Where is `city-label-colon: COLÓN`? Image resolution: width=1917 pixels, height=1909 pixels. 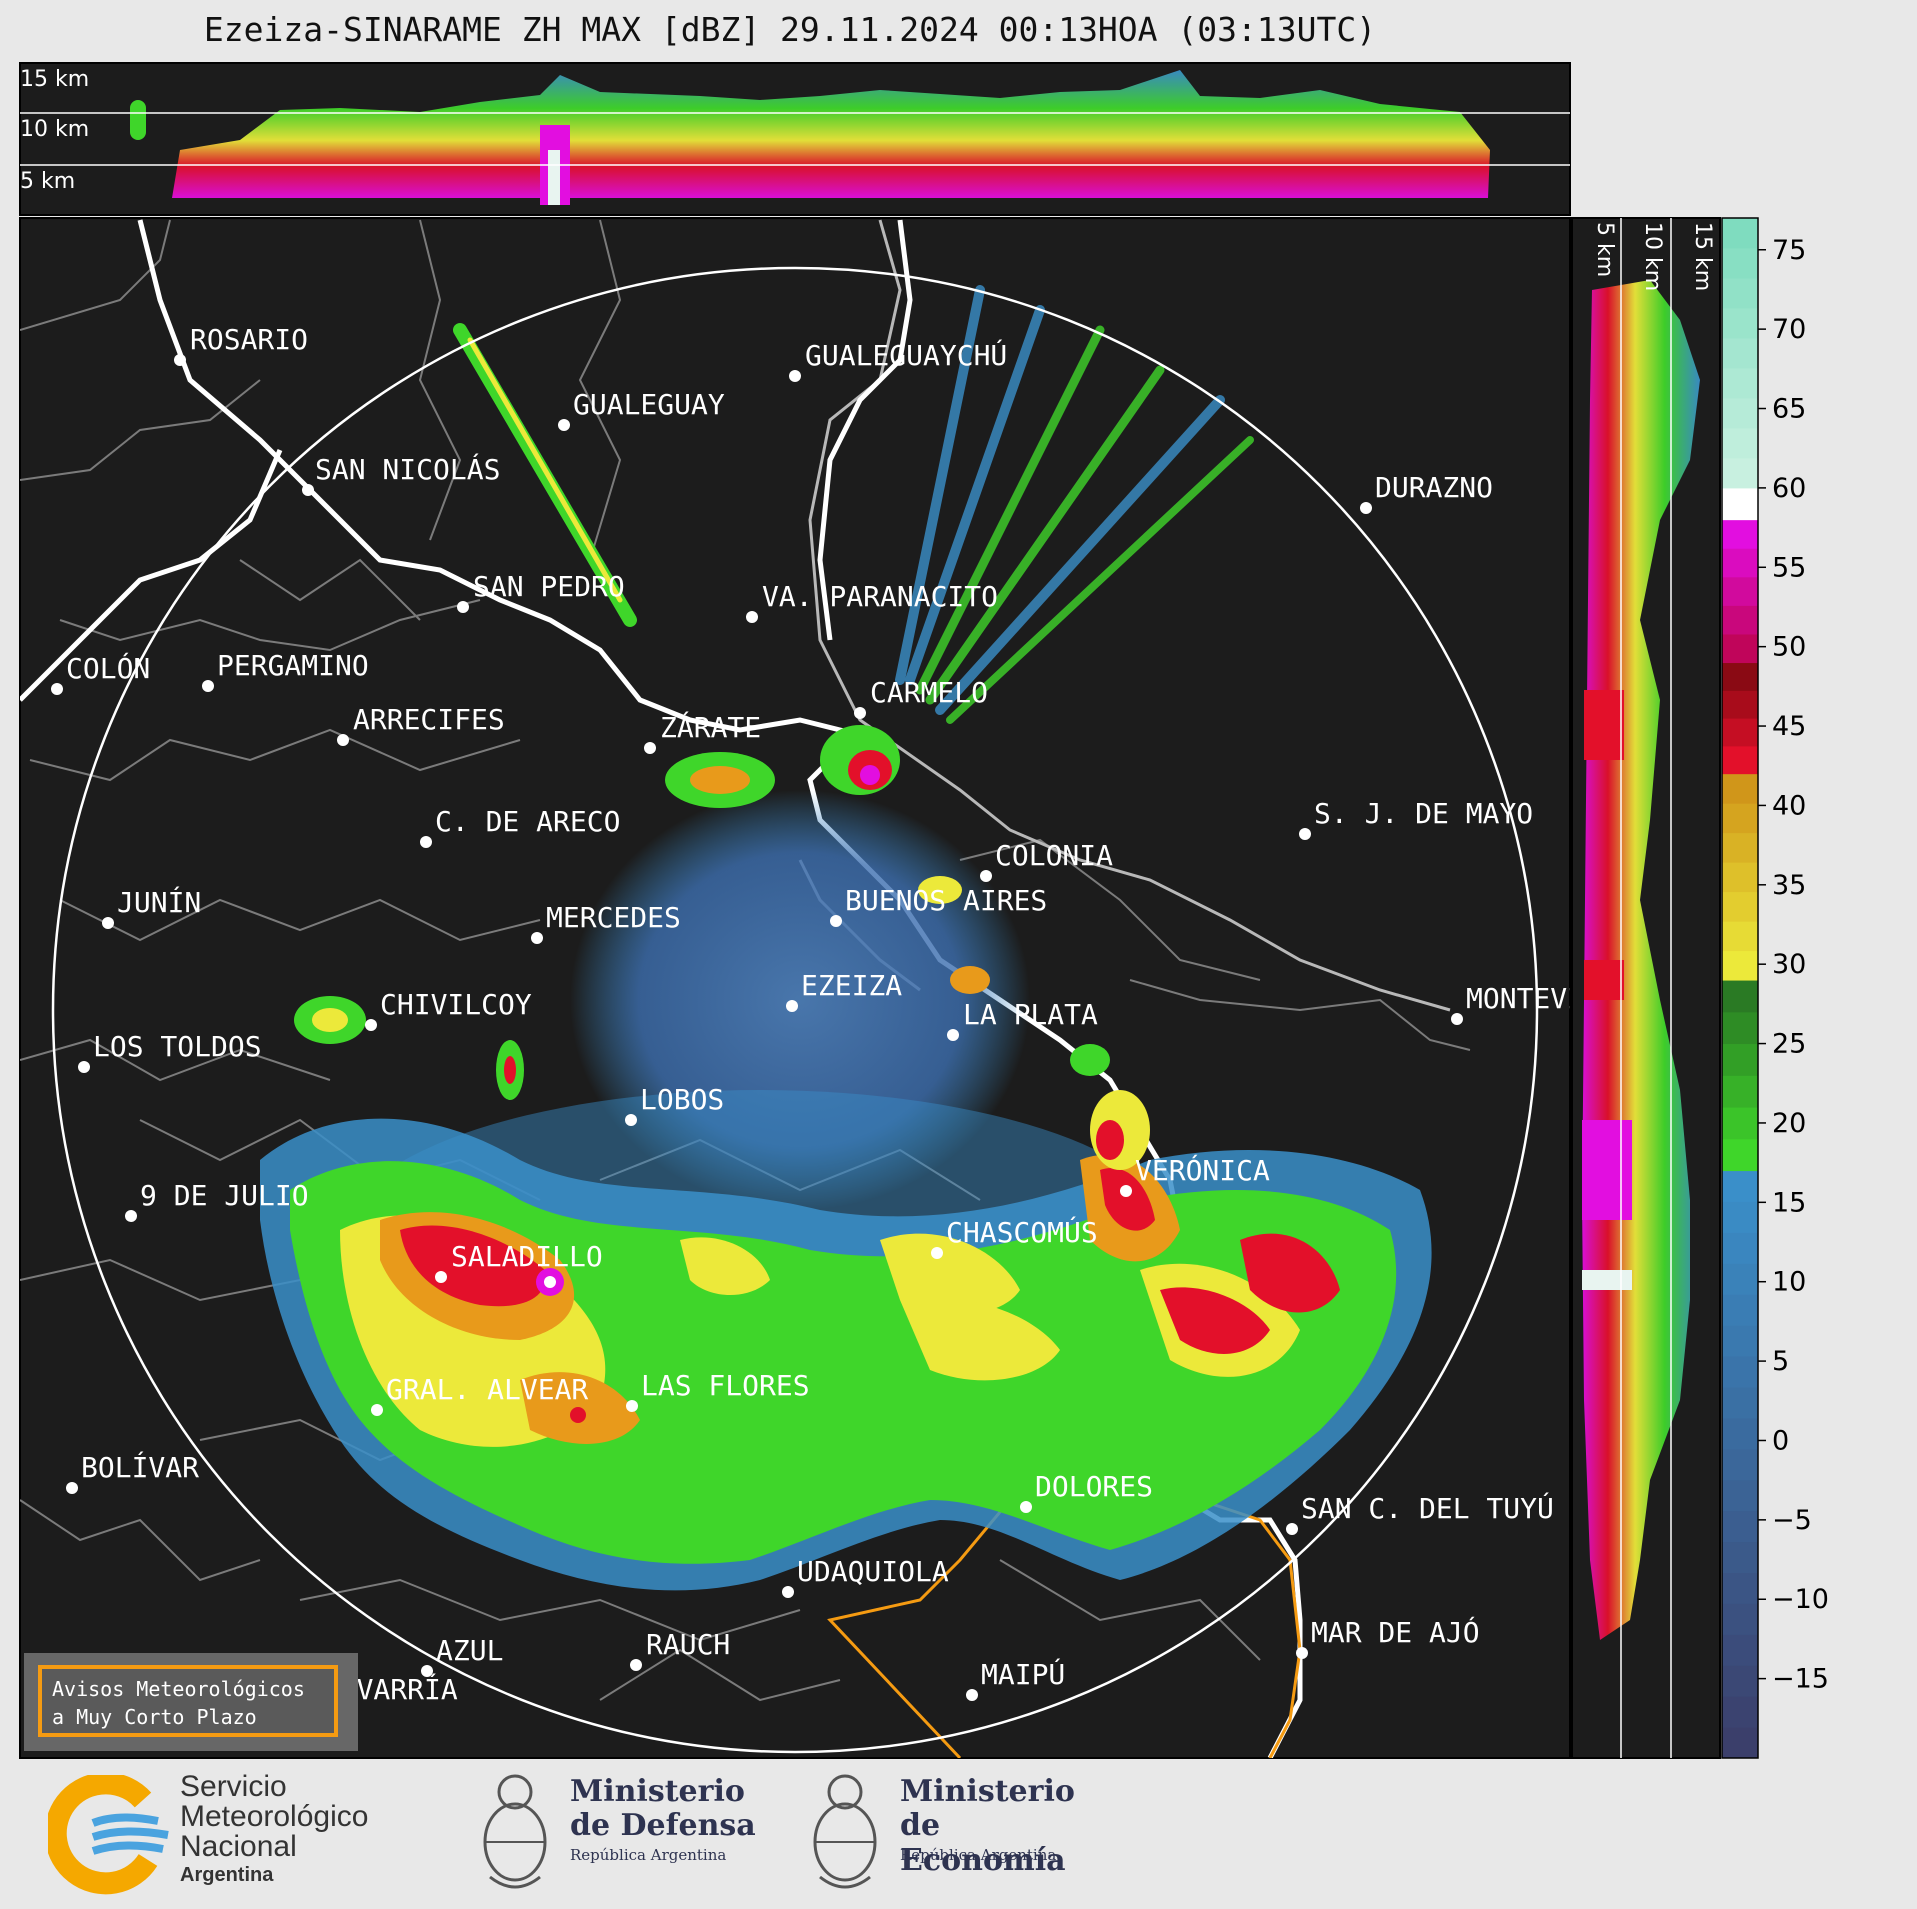
city-label-colon: COLÓN is located at coordinates (108, 668).